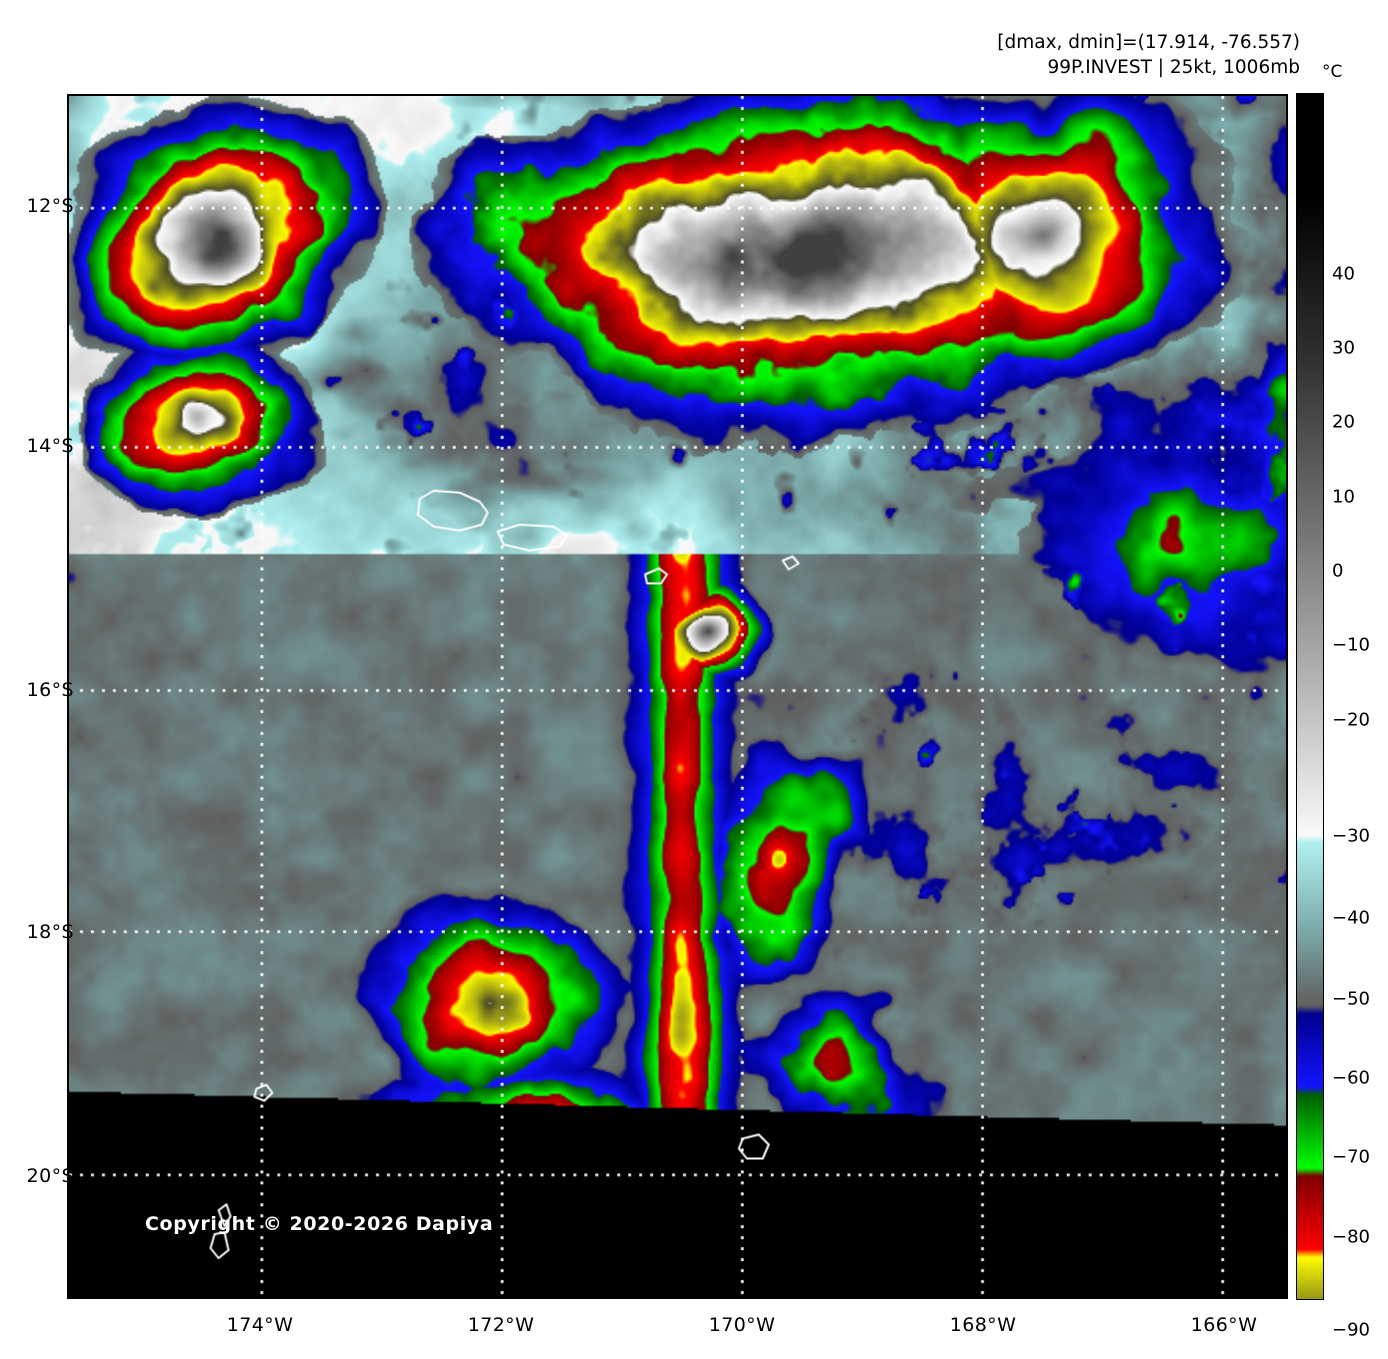 This screenshot has width=1388, height=1359. What do you see at coordinates (50, 206) in the screenshot?
I see `y-axis-tick-label: 12°S` at bounding box center [50, 206].